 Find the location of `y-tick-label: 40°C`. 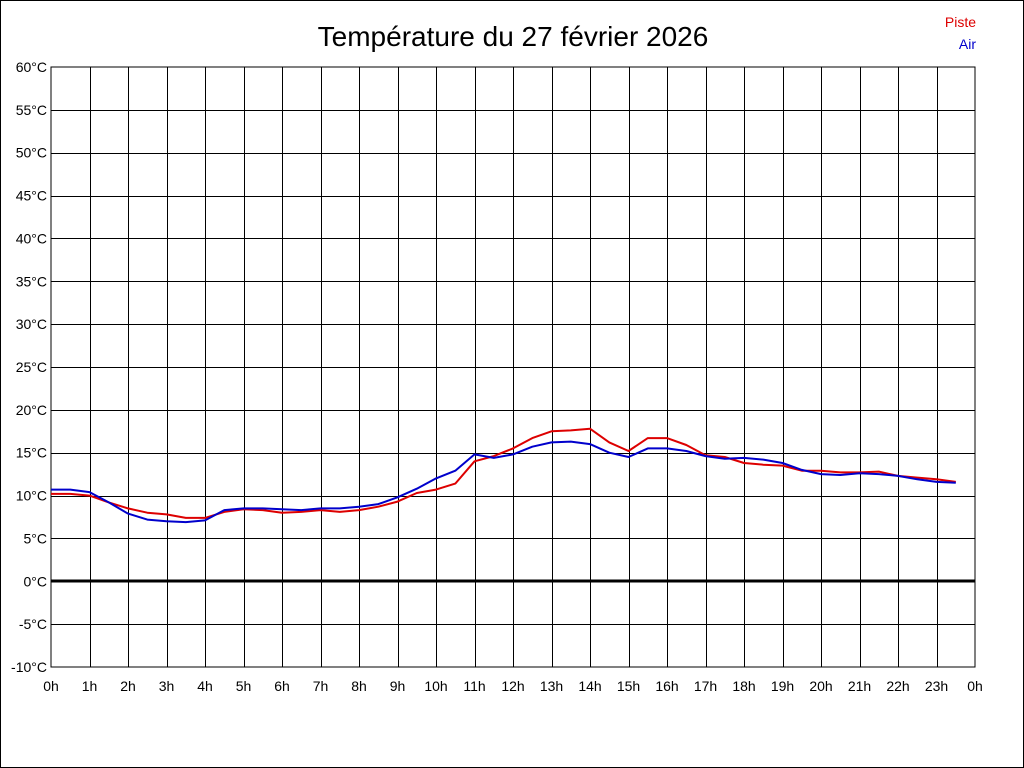

y-tick-label: 40°C is located at coordinates (31, 238).